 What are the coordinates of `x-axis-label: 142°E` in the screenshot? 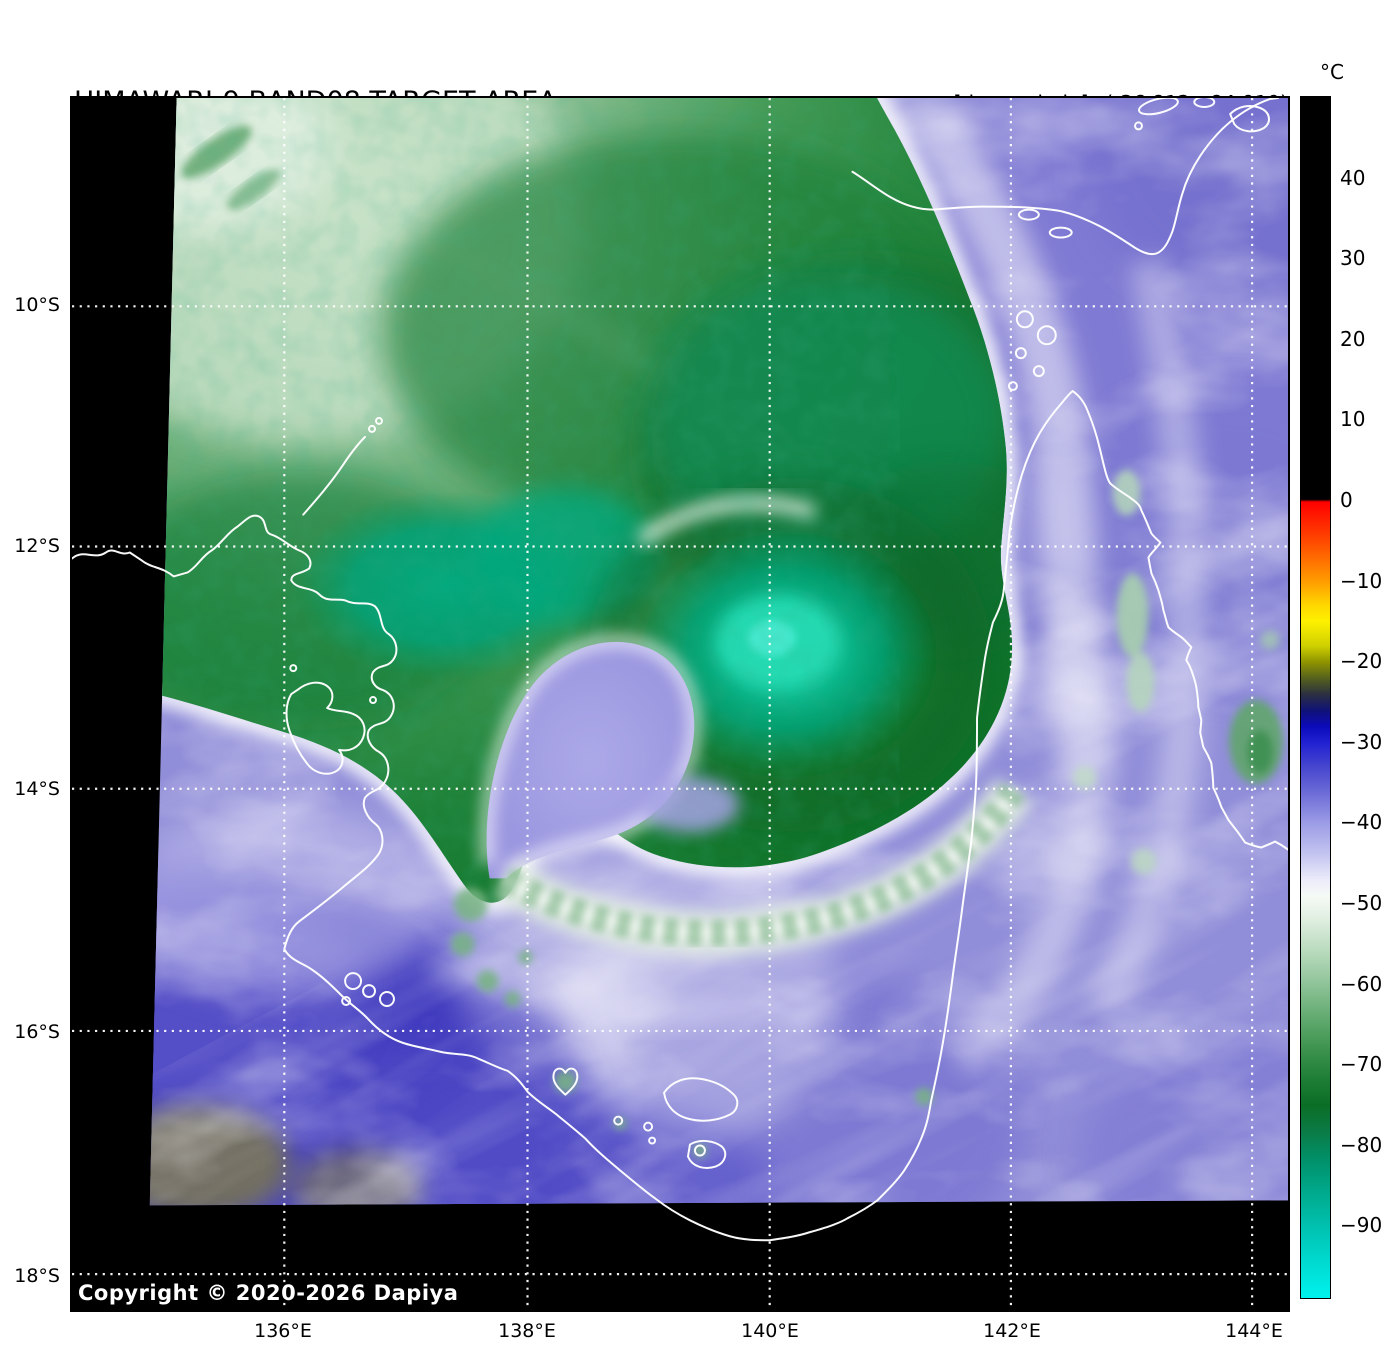 It's located at (1012, 1331).